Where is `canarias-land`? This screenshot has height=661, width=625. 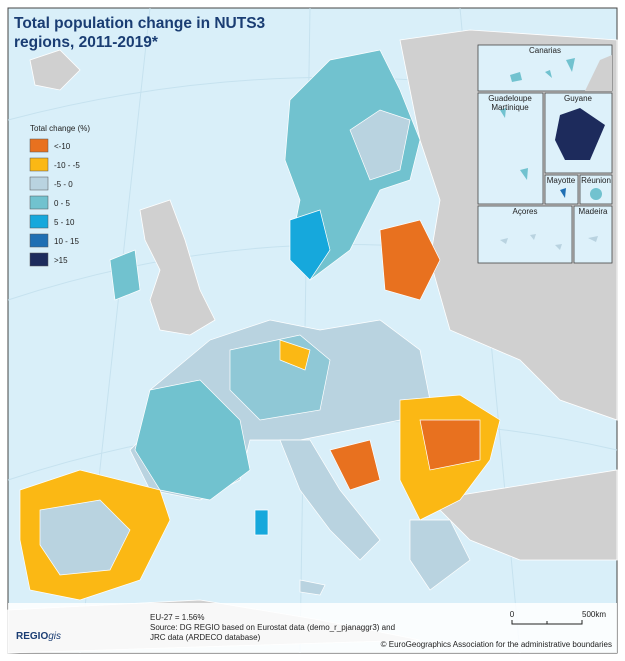
canarias-land is located at coordinates (542, 70).